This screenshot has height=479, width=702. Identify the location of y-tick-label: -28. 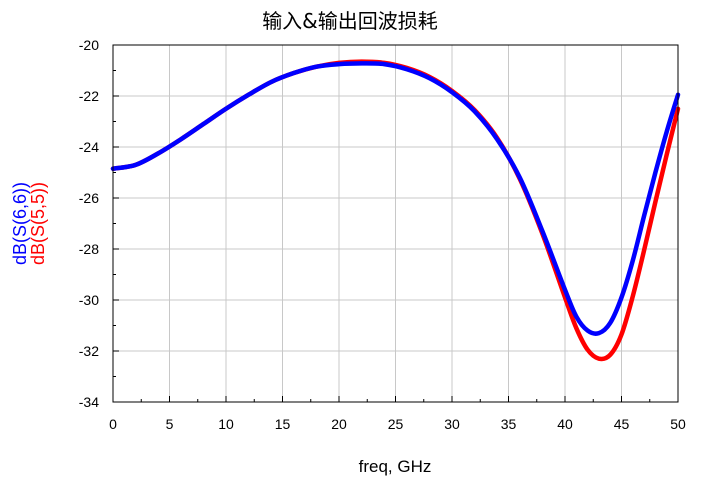
(89, 249).